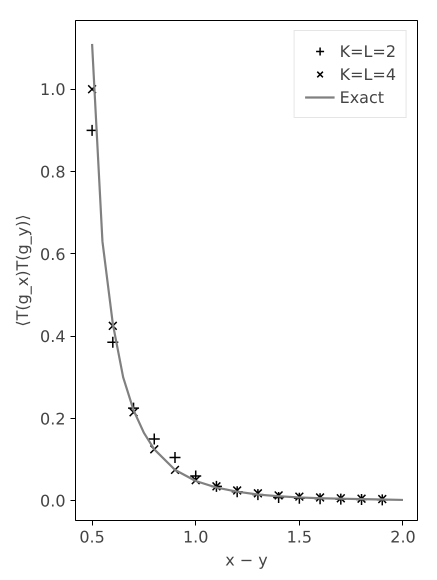  What do you see at coordinates (299, 537) in the screenshot?
I see `x-tick-label: 1.5` at bounding box center [299, 537].